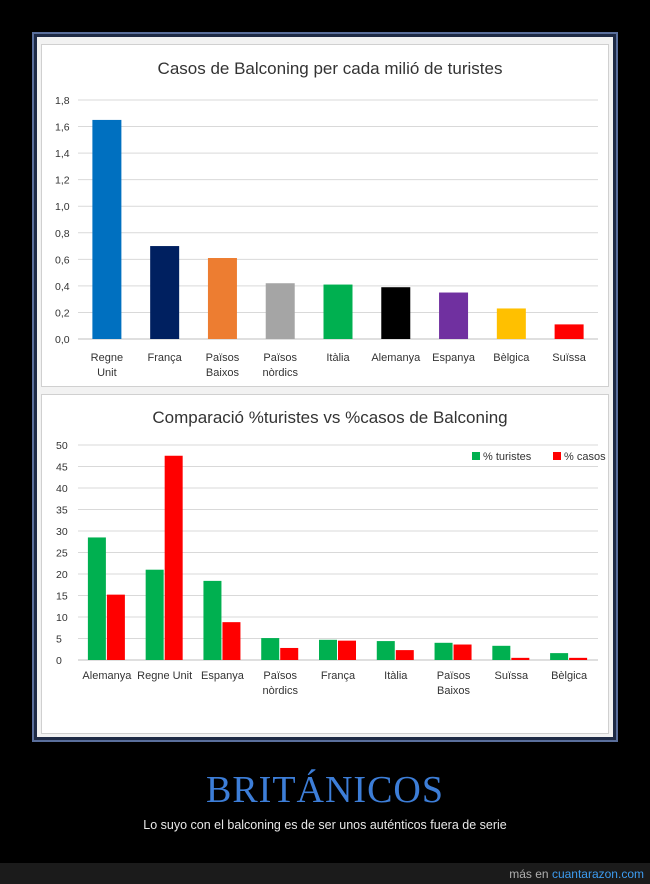 The width and height of the screenshot is (650, 884). What do you see at coordinates (59, 661) in the screenshot?
I see `y-tick-label: 0` at bounding box center [59, 661].